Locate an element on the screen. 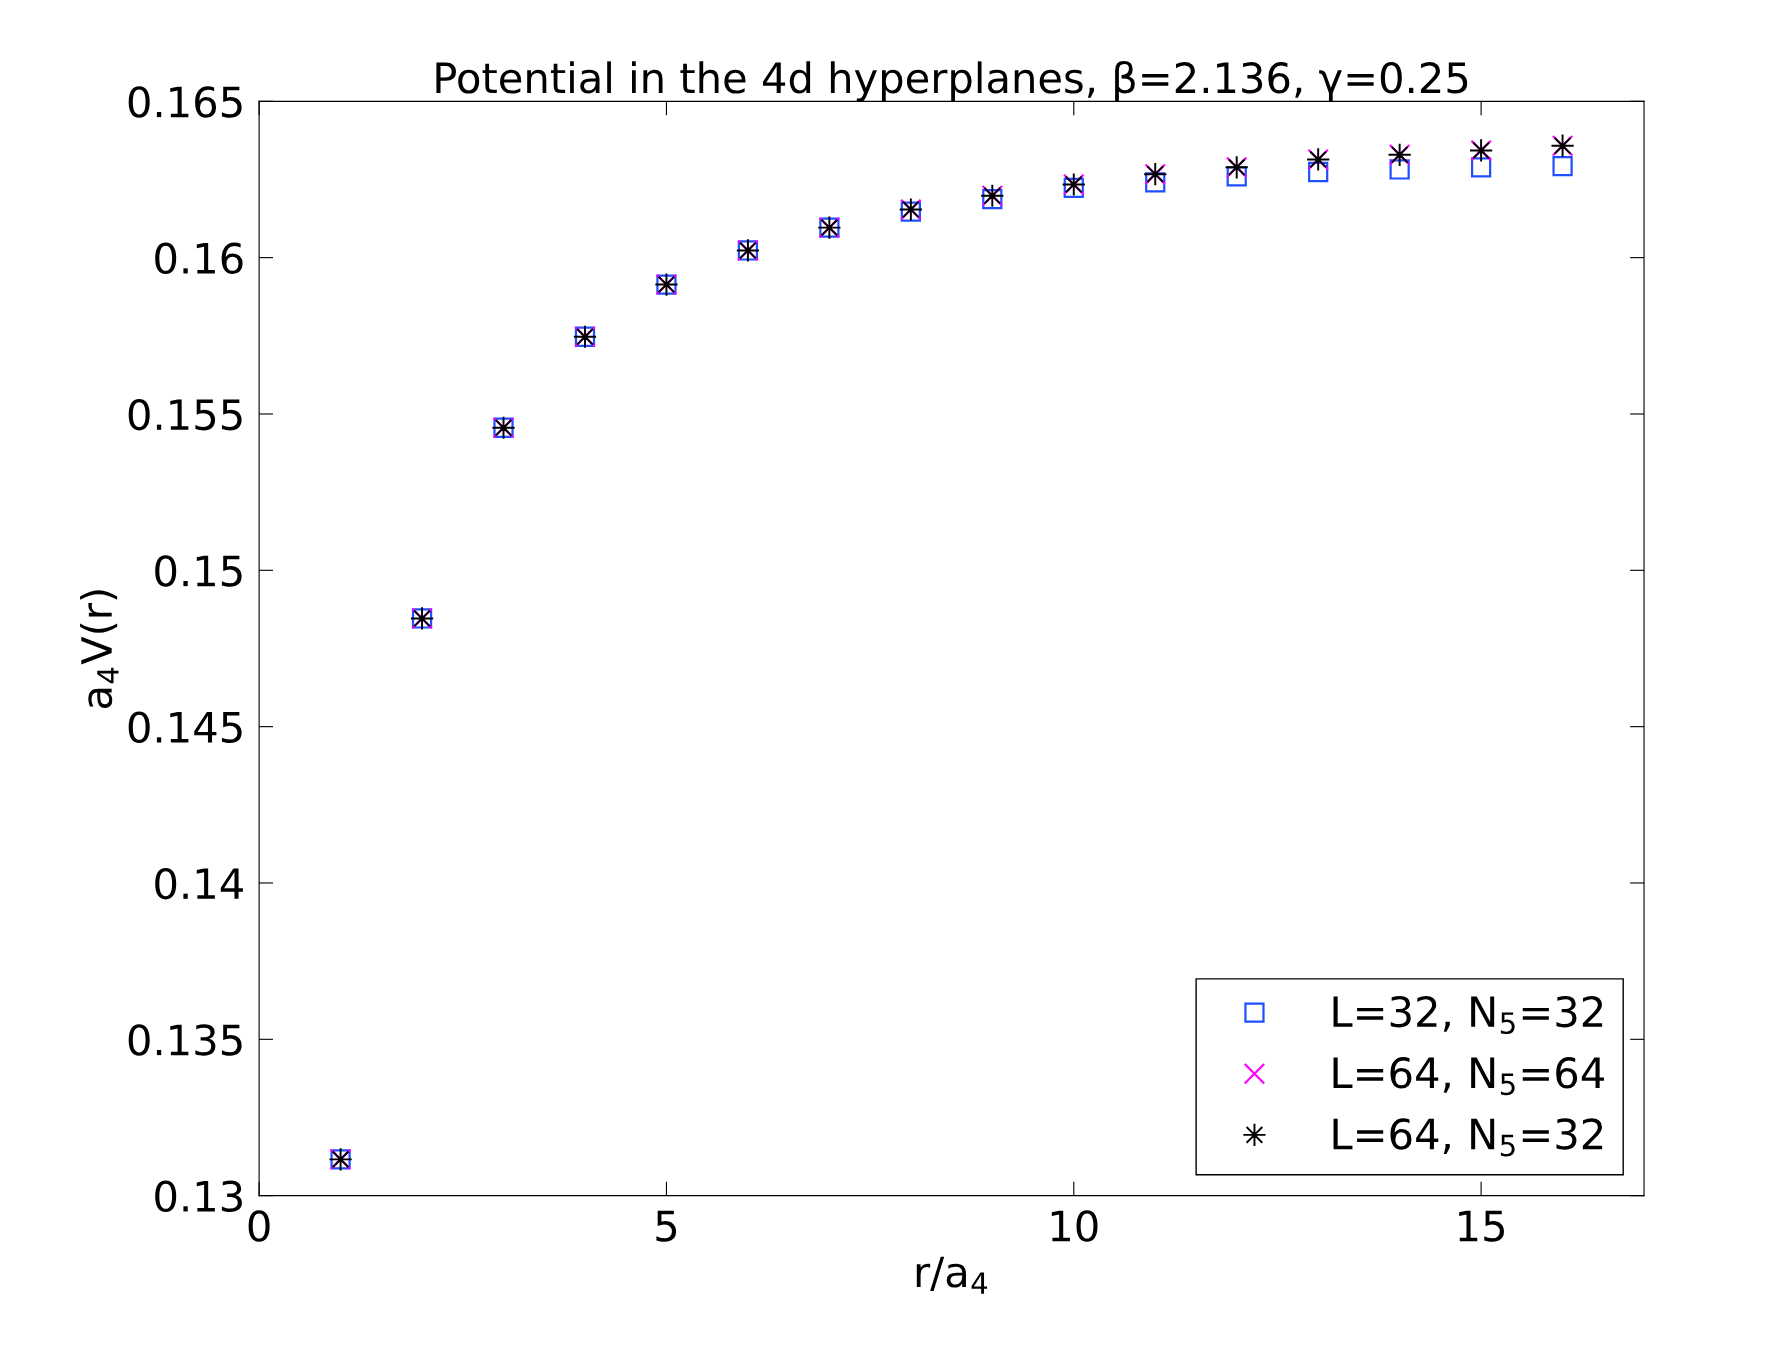 This screenshot has height=1351, width=1787. y-axis-title: a$_{4}$V(r) is located at coordinates (99, 649).